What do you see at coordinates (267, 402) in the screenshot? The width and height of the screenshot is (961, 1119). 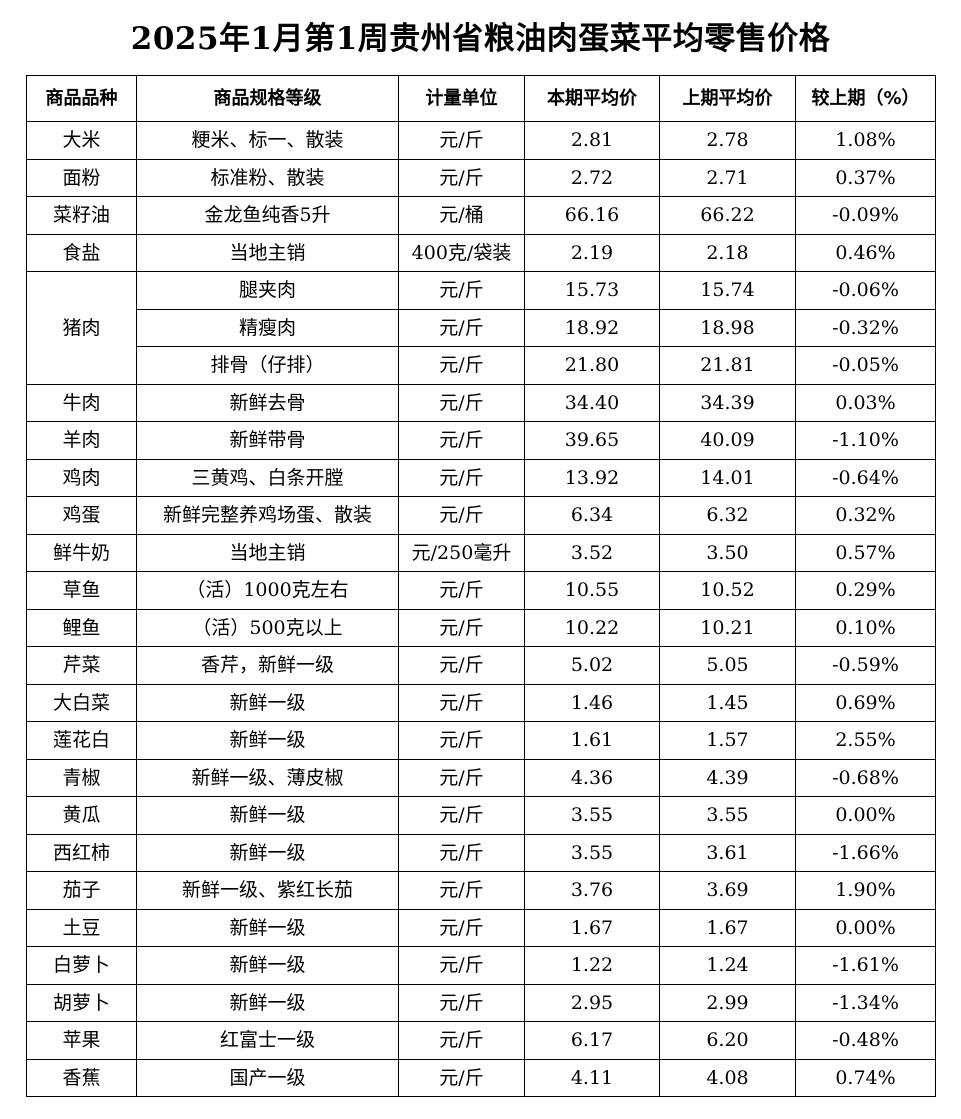 I see `cell-spec: 新鲜去骨` at bounding box center [267, 402].